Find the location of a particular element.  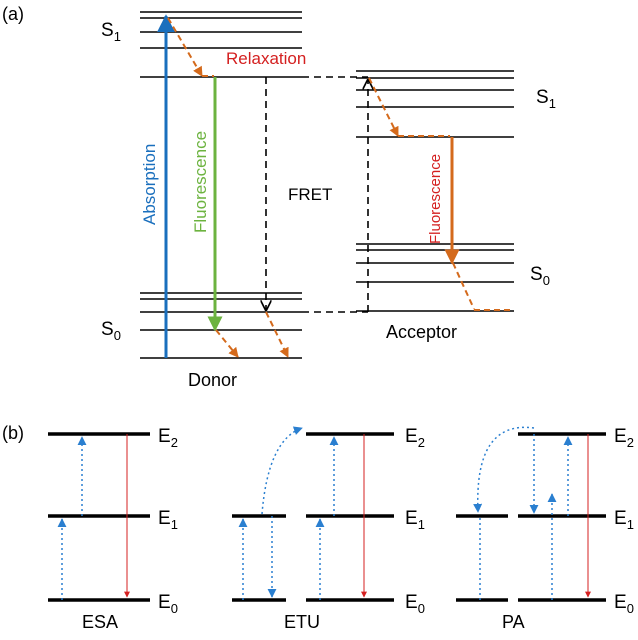

donor-fluorescence-label: Fluorescence is located at coordinates (200, 182).